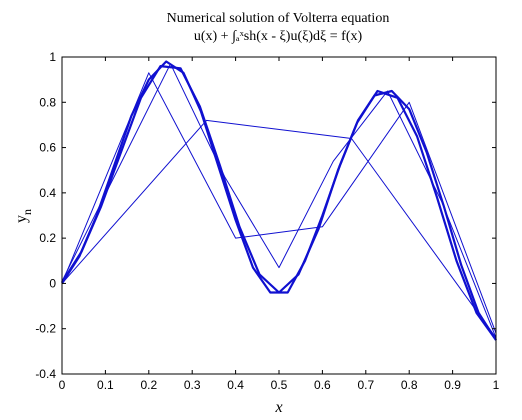 This screenshot has height=420, width=522. I want to click on x-tick-label: 0.6, so click(322, 385).